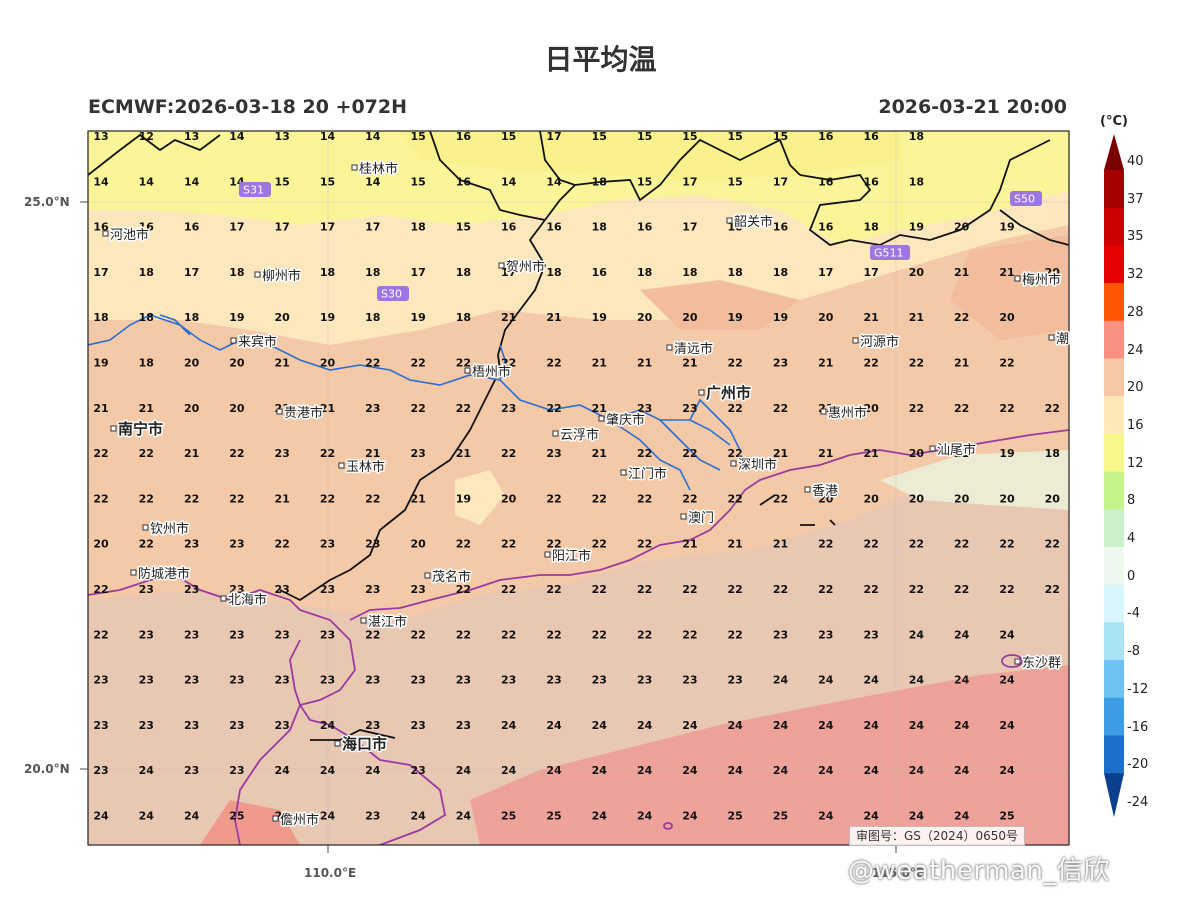  I want to click on model-run-label: ECMWF:2026-03-18 20 +072H, so click(248, 107).